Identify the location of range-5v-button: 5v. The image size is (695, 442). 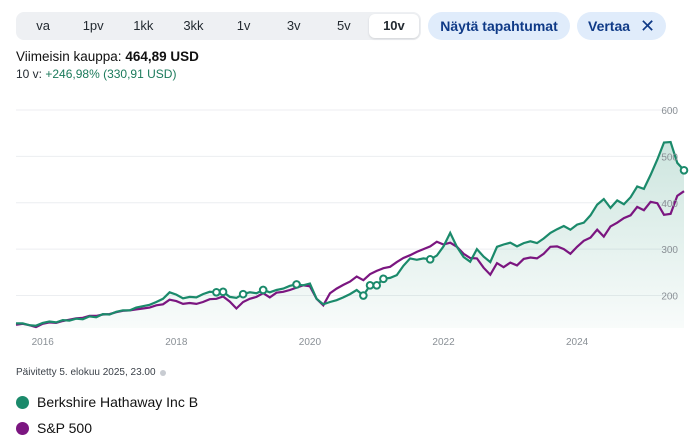
(343, 25).